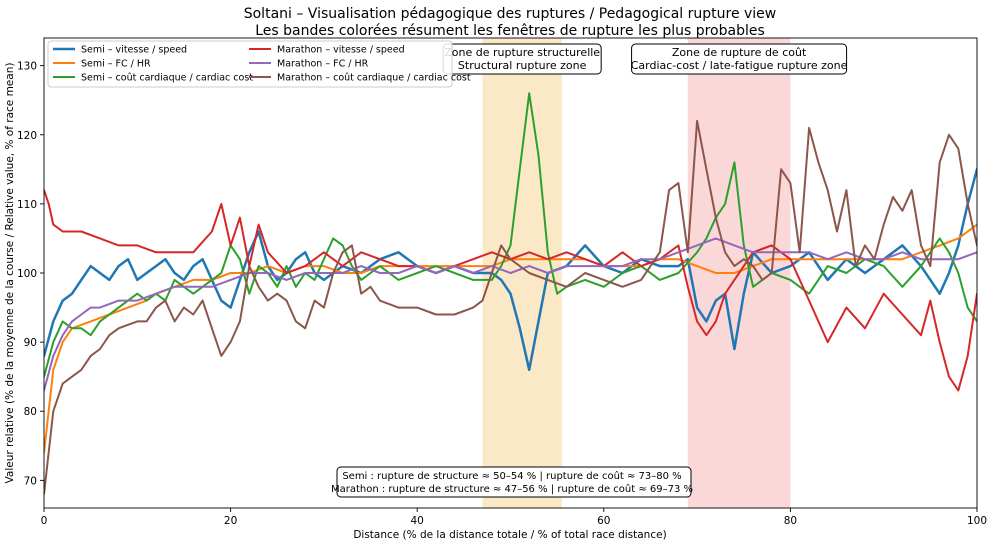  I want to click on x-tick-label: 20, so click(230, 521).